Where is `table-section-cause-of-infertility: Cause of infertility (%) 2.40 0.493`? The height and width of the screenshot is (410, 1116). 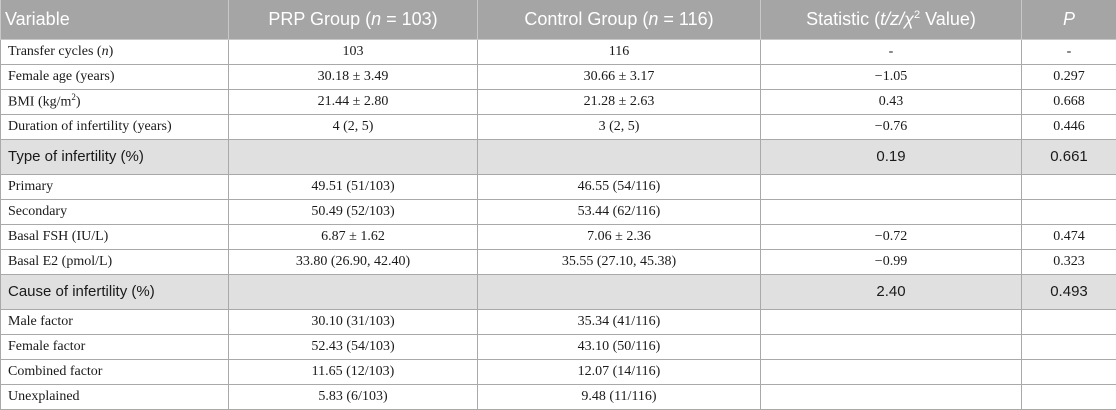
table-section-cause-of-infertility: Cause of infertility (%) 2.40 0.493 is located at coordinates (558, 291).